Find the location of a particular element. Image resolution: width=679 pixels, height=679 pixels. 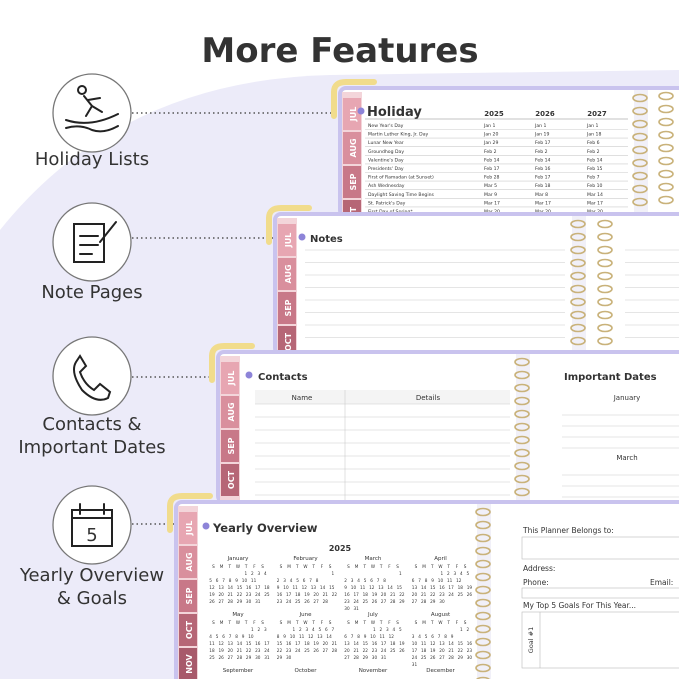

holiday-date: Jan 19 is located at coordinates (541, 135).